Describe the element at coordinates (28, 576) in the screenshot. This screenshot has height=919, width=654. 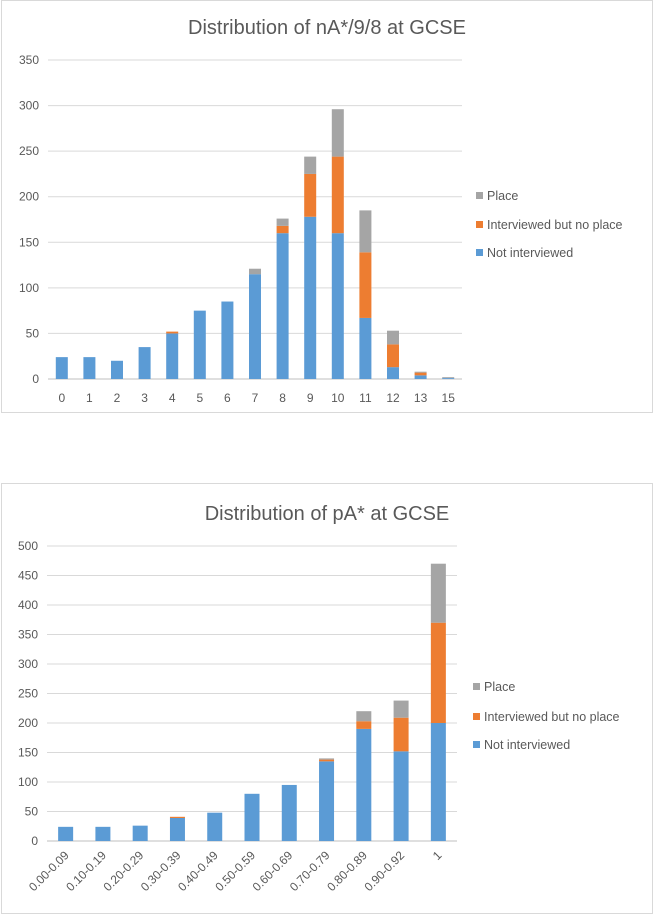
I see `y-tick-label: 450` at that location.